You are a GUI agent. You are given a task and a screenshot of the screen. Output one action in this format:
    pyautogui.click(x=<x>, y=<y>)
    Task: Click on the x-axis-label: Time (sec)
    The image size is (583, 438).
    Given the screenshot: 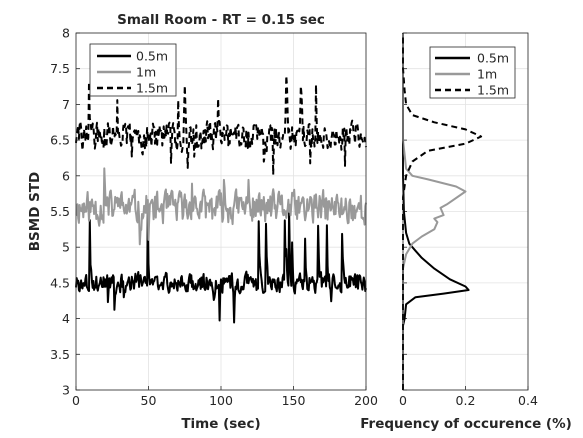 What is the action you would take?
    pyautogui.click(x=220, y=424)
    